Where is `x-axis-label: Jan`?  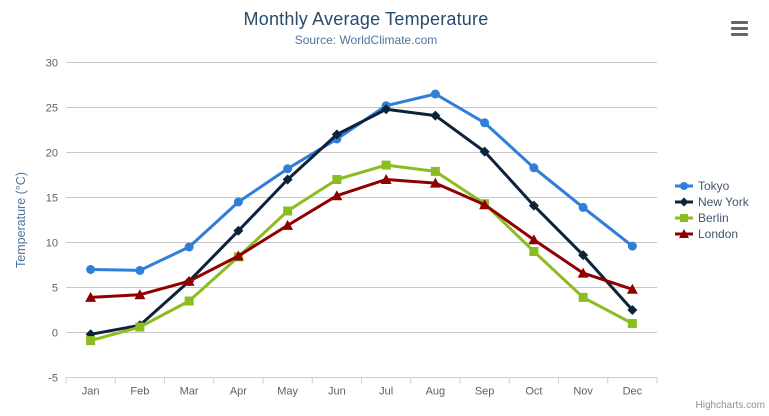
x-axis-label: Jan is located at coordinates (91, 392).